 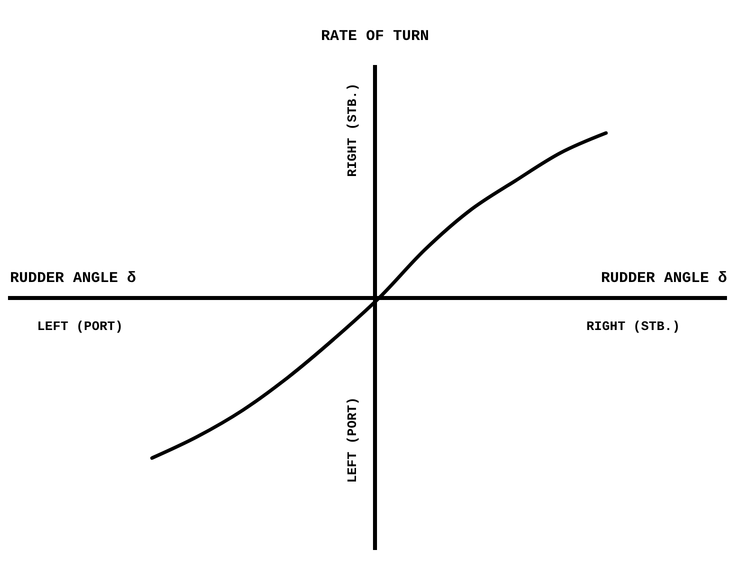 I want to click on x-axis-title: RUDDER ANGLE δ, so click(x=73, y=278).